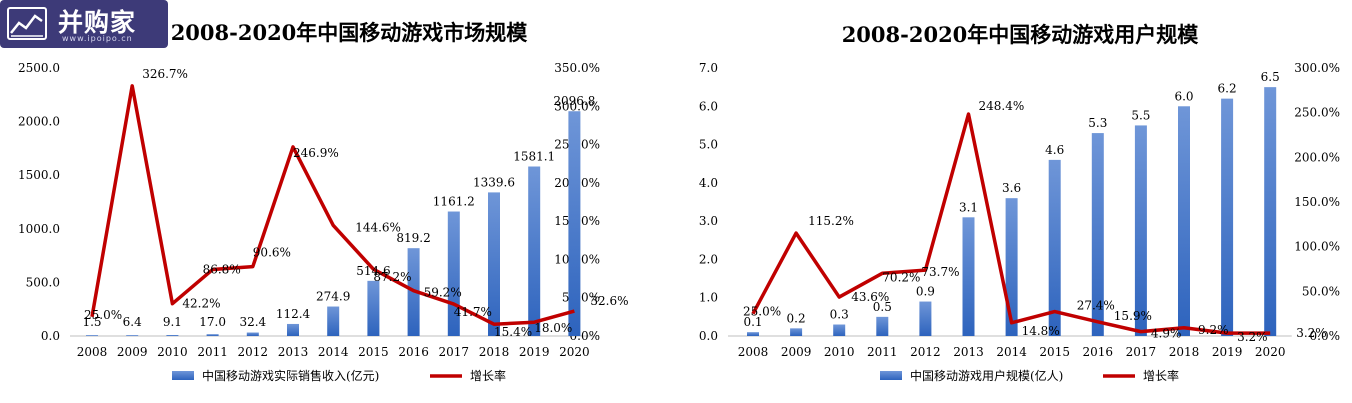  I want to click on bar-value-label: 6.5, so click(1270, 77).